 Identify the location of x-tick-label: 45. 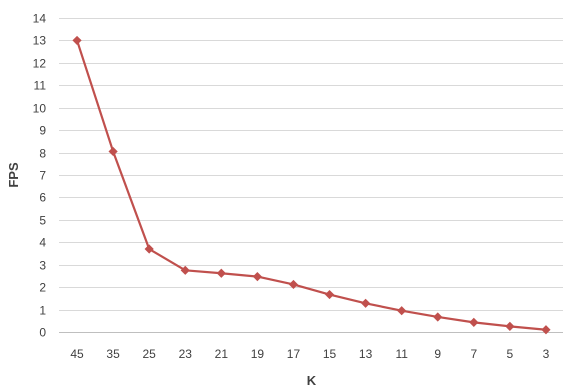
(77, 354).